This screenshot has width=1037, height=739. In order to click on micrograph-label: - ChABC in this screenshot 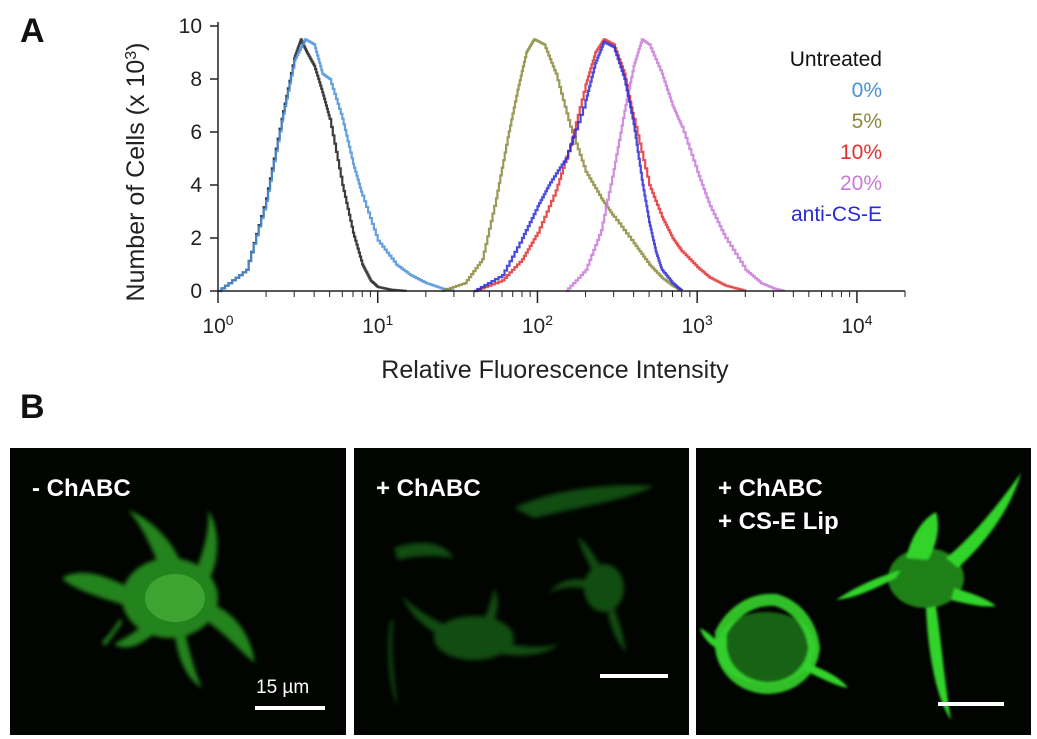, I will do `click(81, 488)`.